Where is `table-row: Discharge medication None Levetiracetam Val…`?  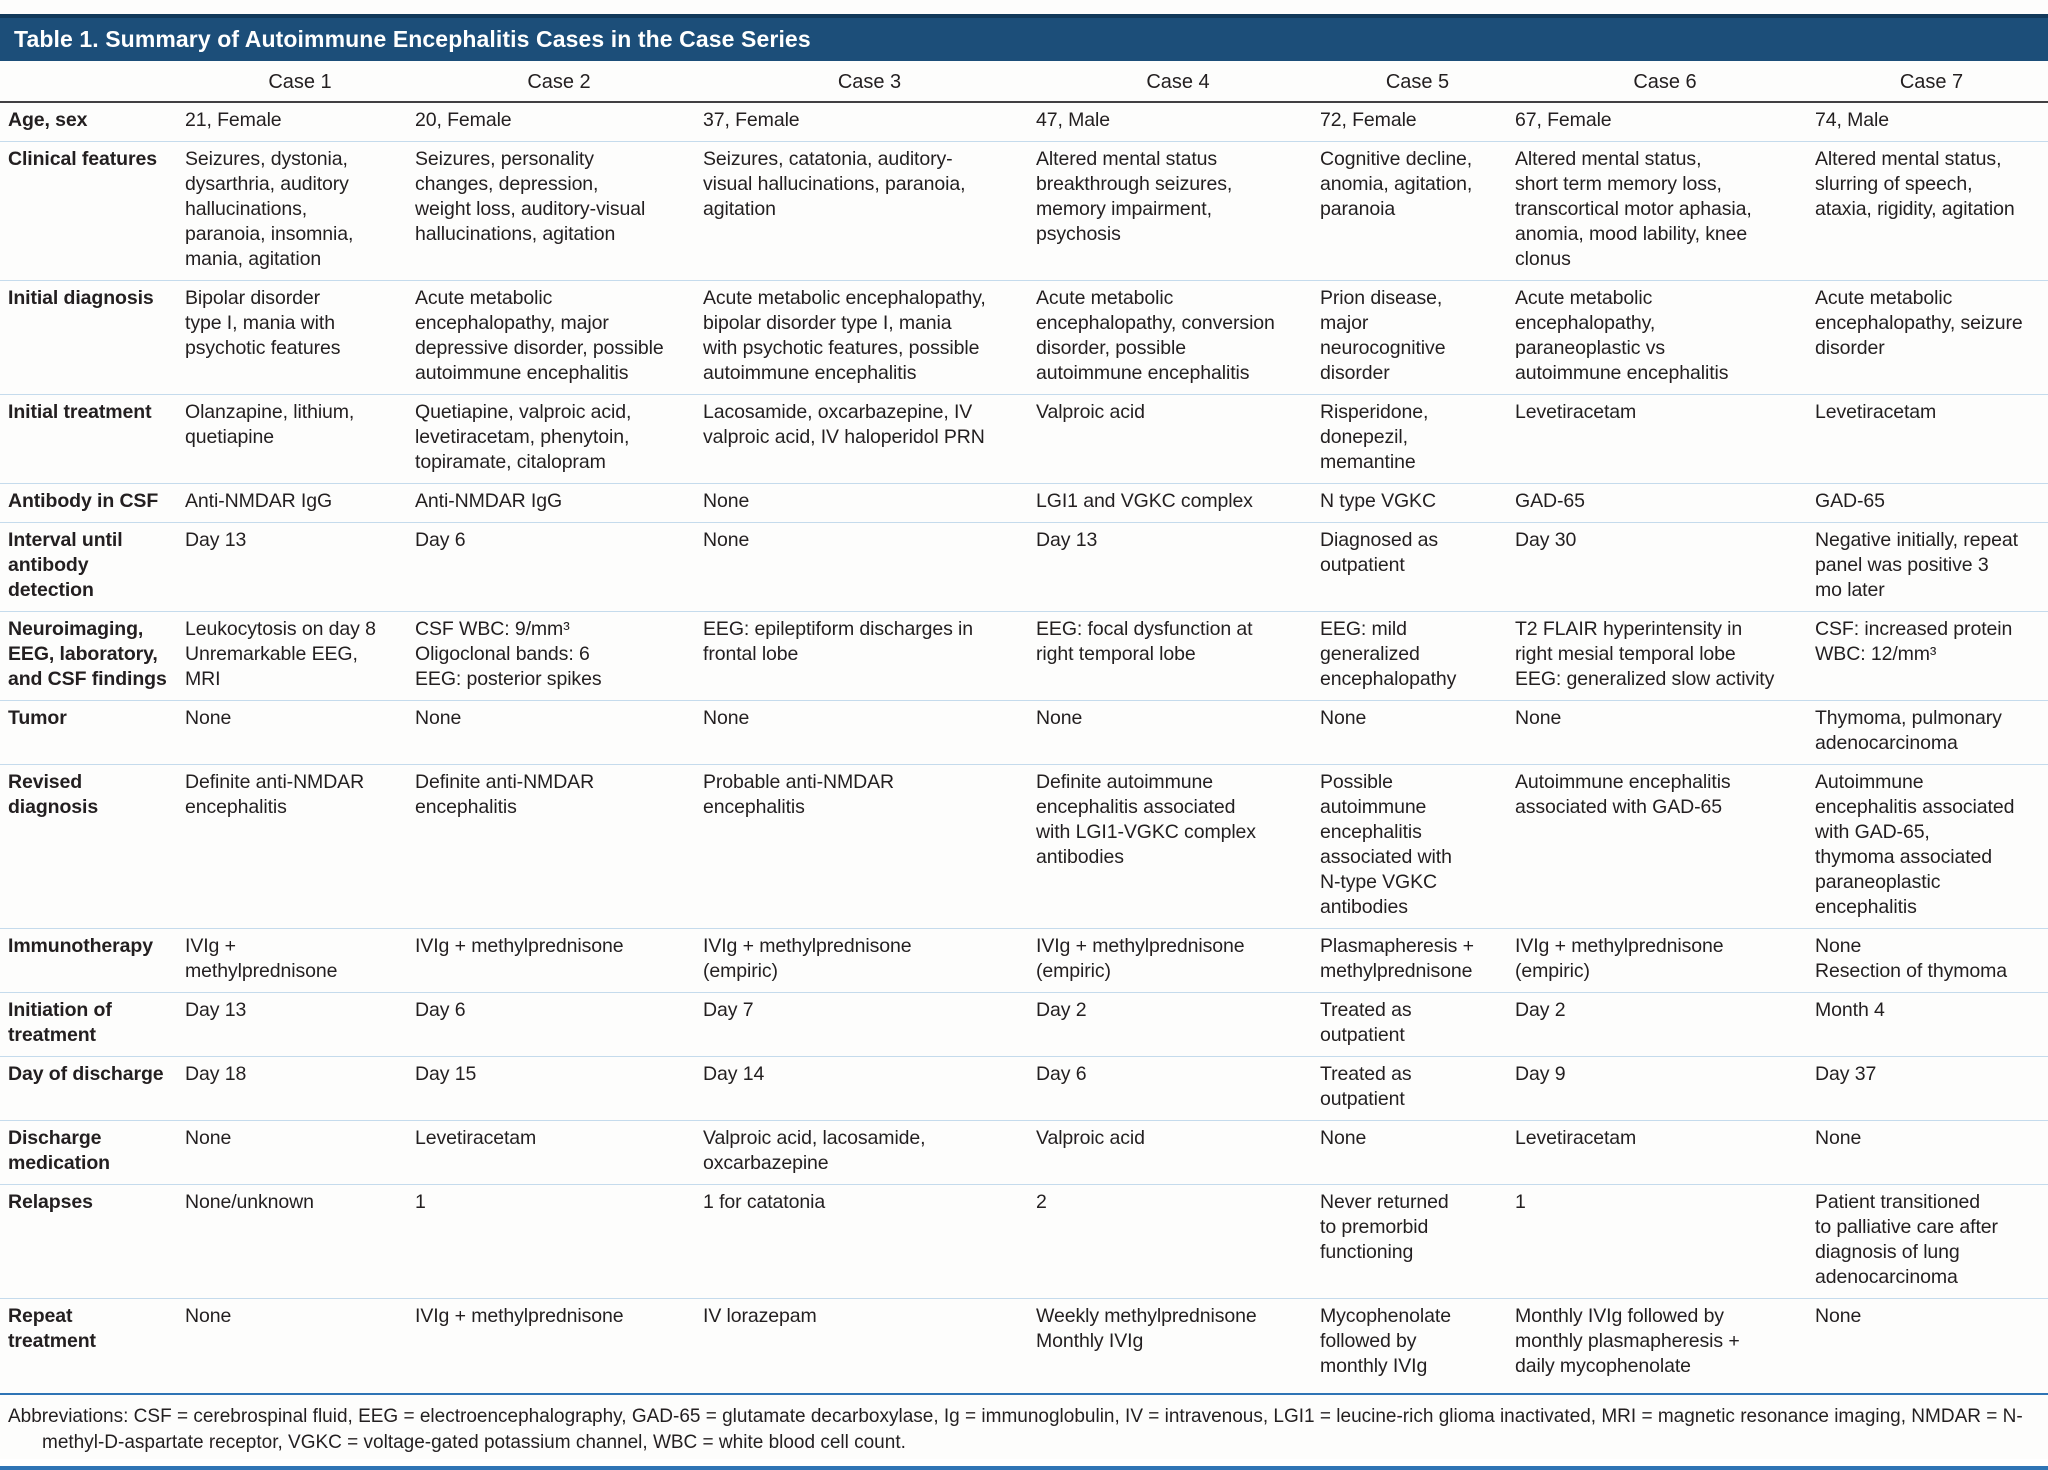 table-row: Discharge medication None Levetiracetam Val… is located at coordinates (1024, 1152).